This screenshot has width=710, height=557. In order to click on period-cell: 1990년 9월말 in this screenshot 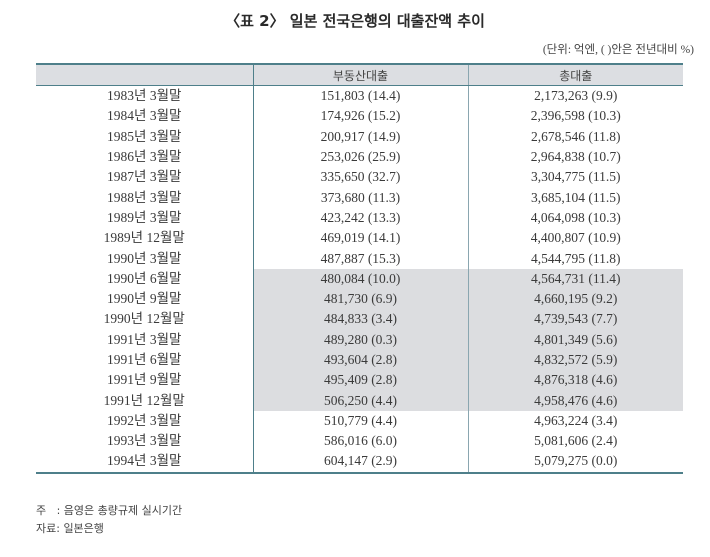, I will do `click(144, 299)`.